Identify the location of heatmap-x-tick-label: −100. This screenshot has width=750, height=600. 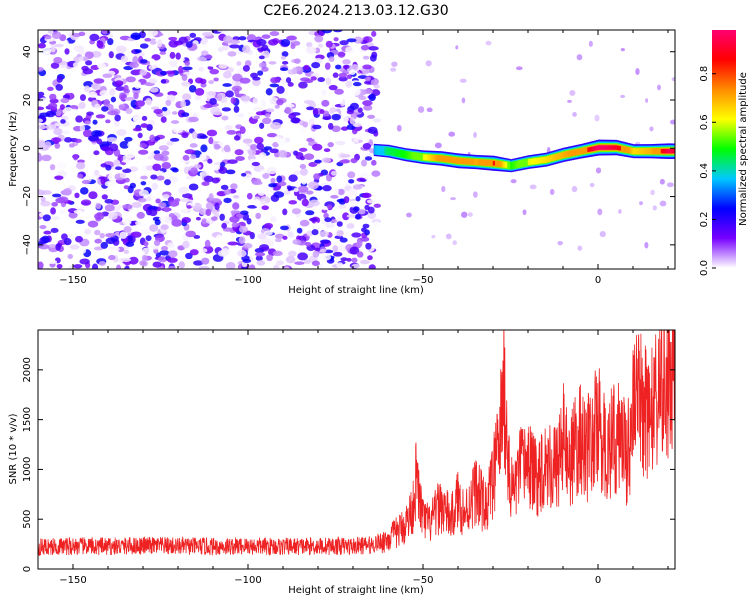
(247, 280).